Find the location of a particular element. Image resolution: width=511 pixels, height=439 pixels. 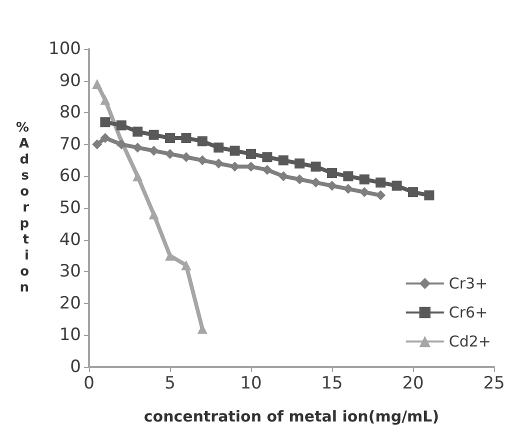

y-tick-label: 60 is located at coordinates (70, 176).